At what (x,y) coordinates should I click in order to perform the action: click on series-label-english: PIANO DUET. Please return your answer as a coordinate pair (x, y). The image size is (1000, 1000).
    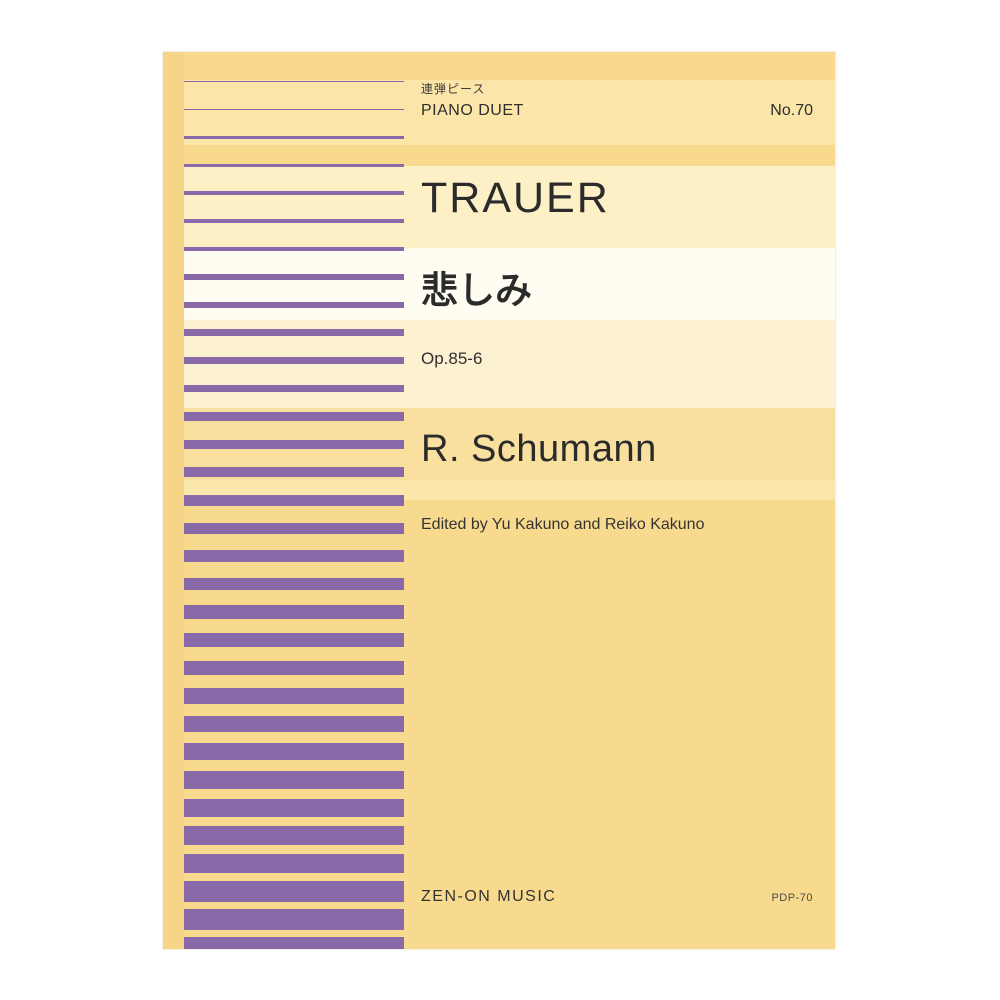
    Looking at the image, I should click on (472, 110).